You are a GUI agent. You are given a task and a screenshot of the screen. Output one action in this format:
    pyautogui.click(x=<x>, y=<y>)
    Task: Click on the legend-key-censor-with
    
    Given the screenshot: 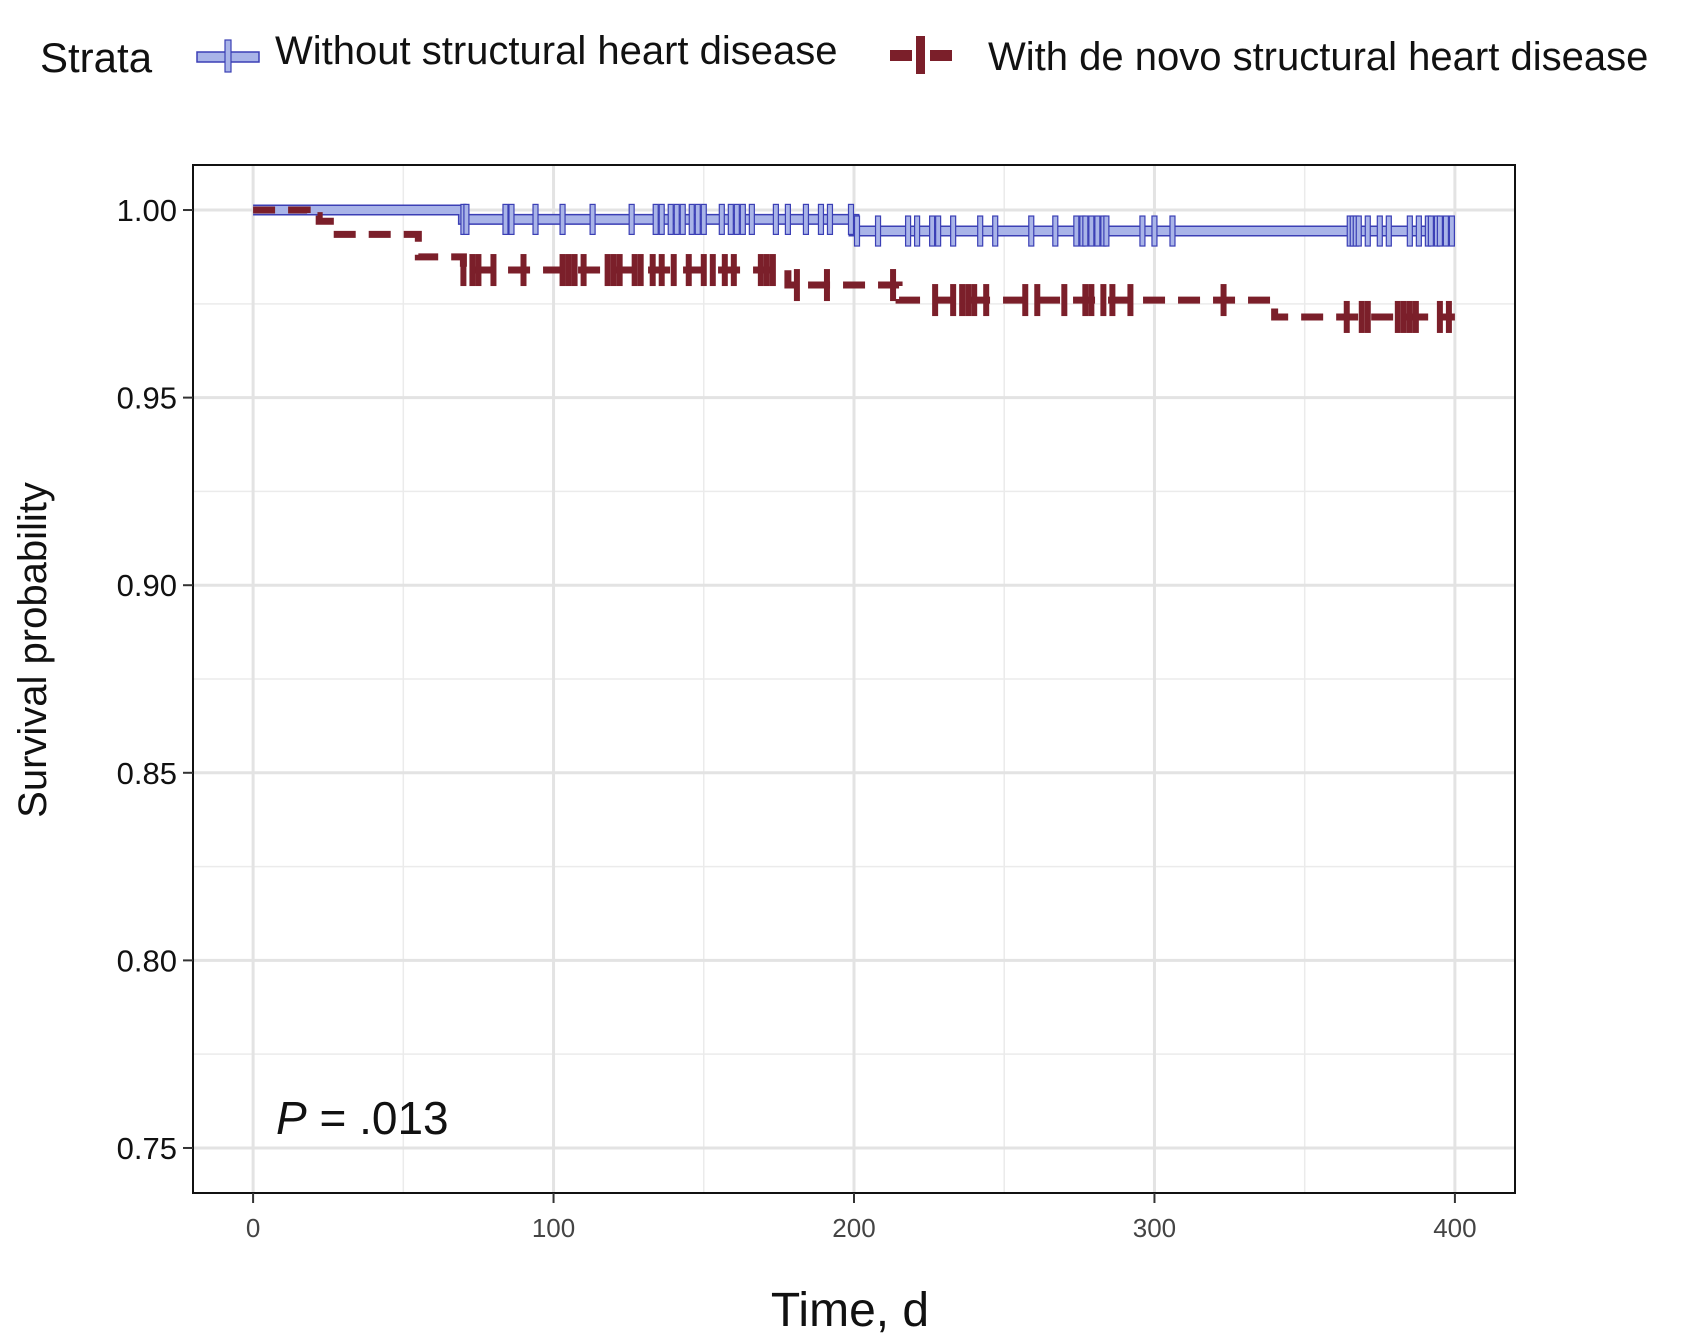 What is the action you would take?
    pyautogui.click(x=920, y=55)
    